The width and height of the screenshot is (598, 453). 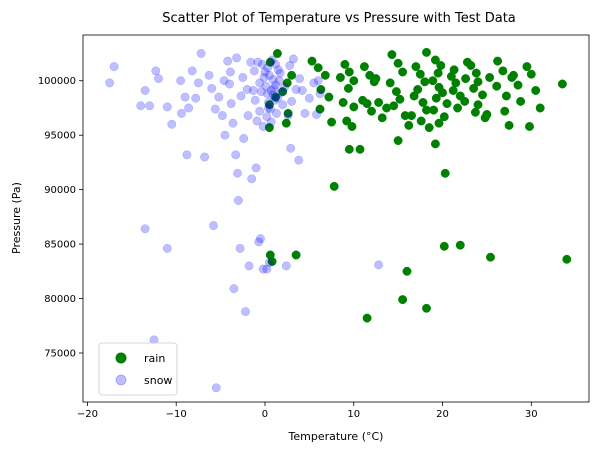 What do you see at coordinates (60, 245) in the screenshot?
I see `y-tick-label-2: 85000` at bounding box center [60, 245].